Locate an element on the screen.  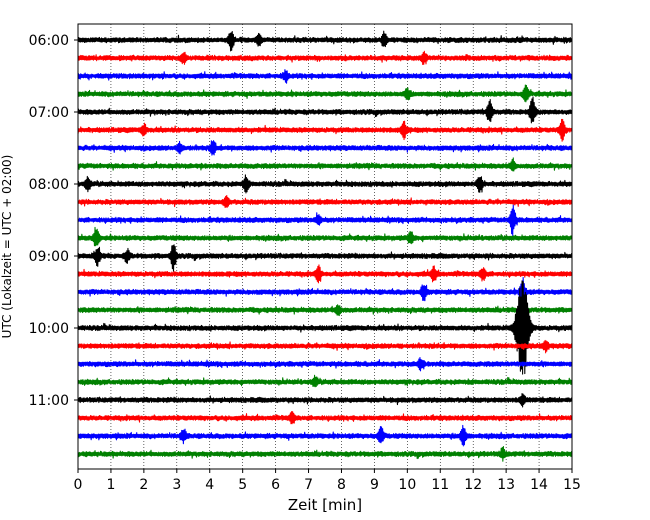
x-tick-label: 9 is located at coordinates (374, 485).